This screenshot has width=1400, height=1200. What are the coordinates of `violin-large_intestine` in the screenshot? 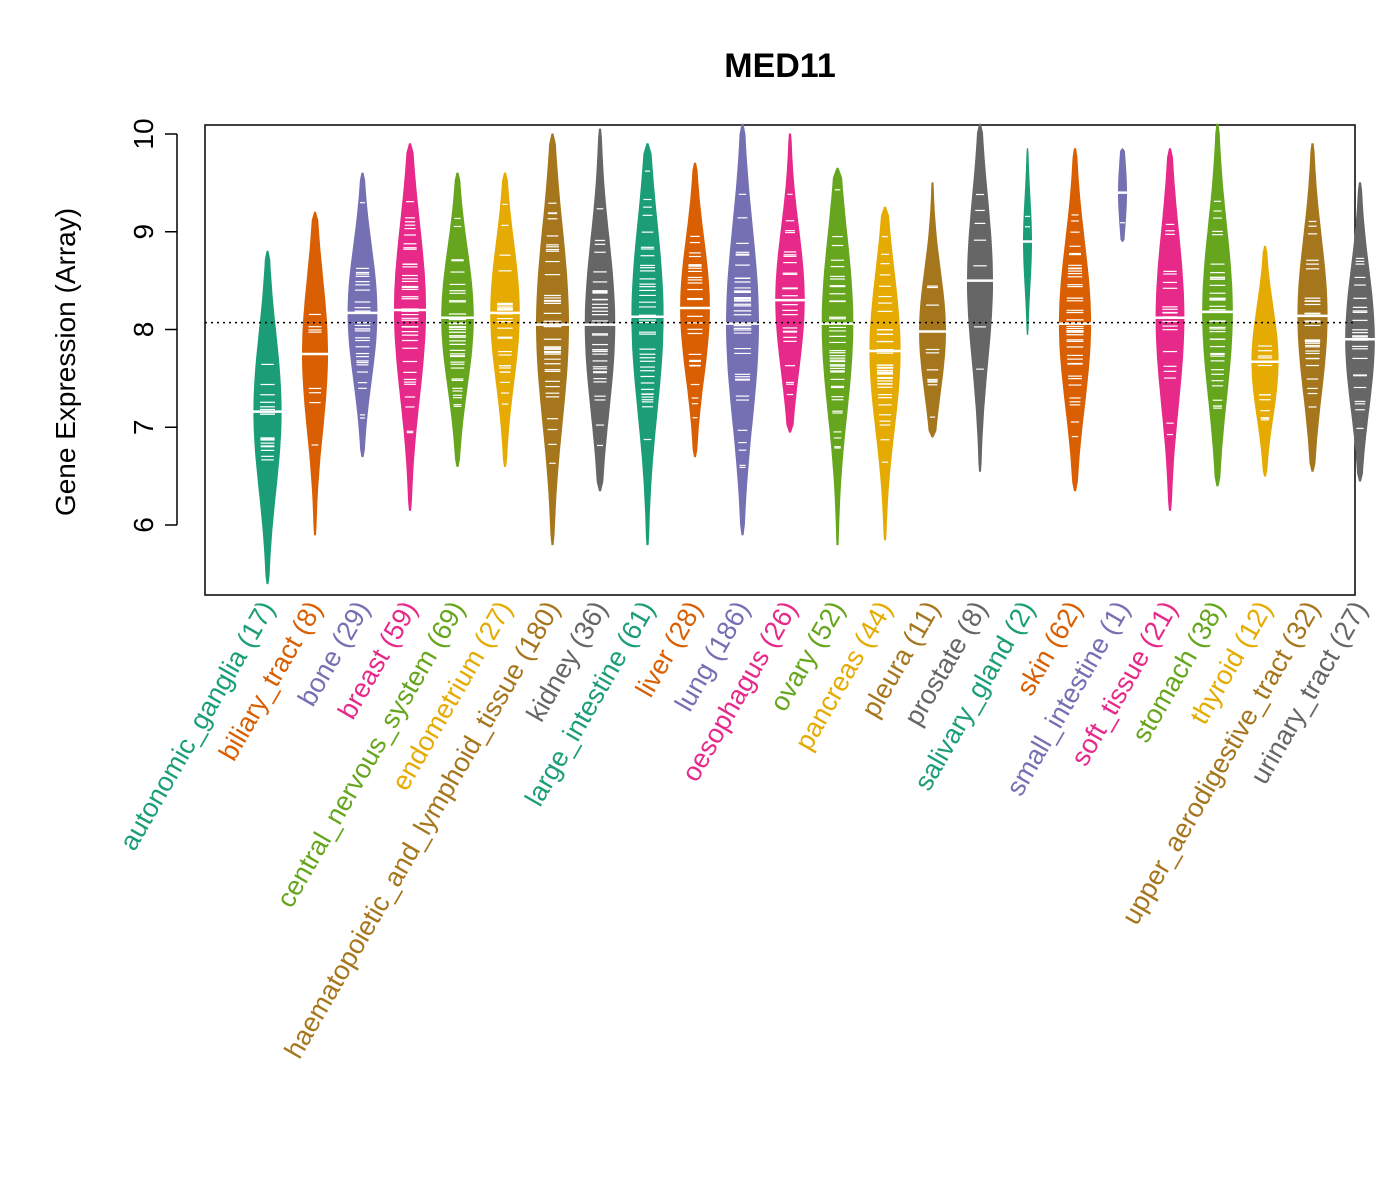 It's located at (647, 344).